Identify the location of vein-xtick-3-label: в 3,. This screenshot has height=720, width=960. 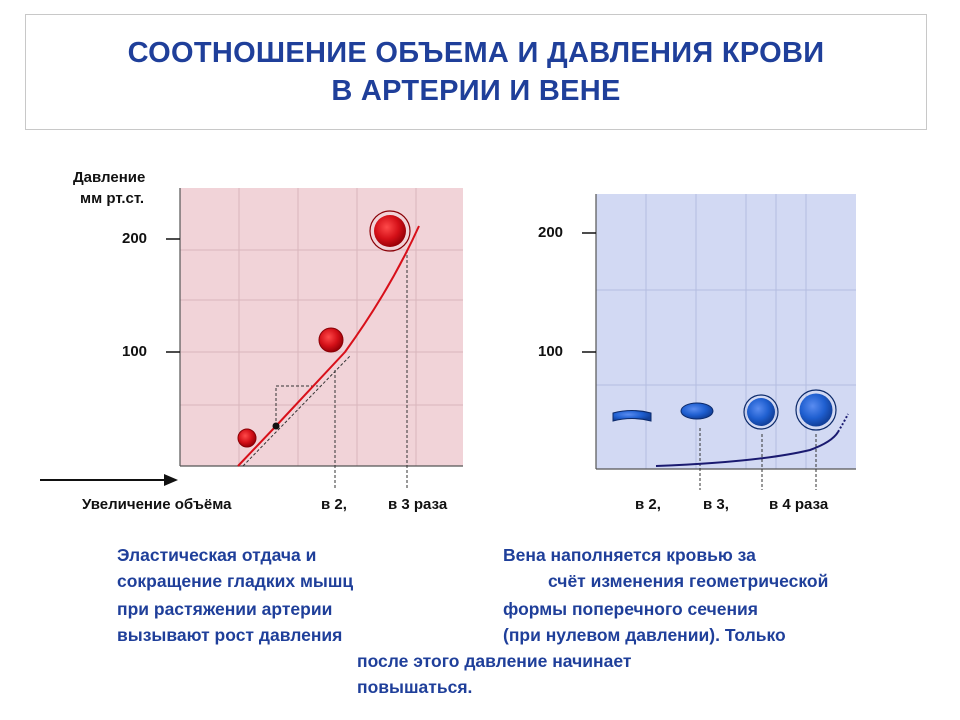
(716, 504).